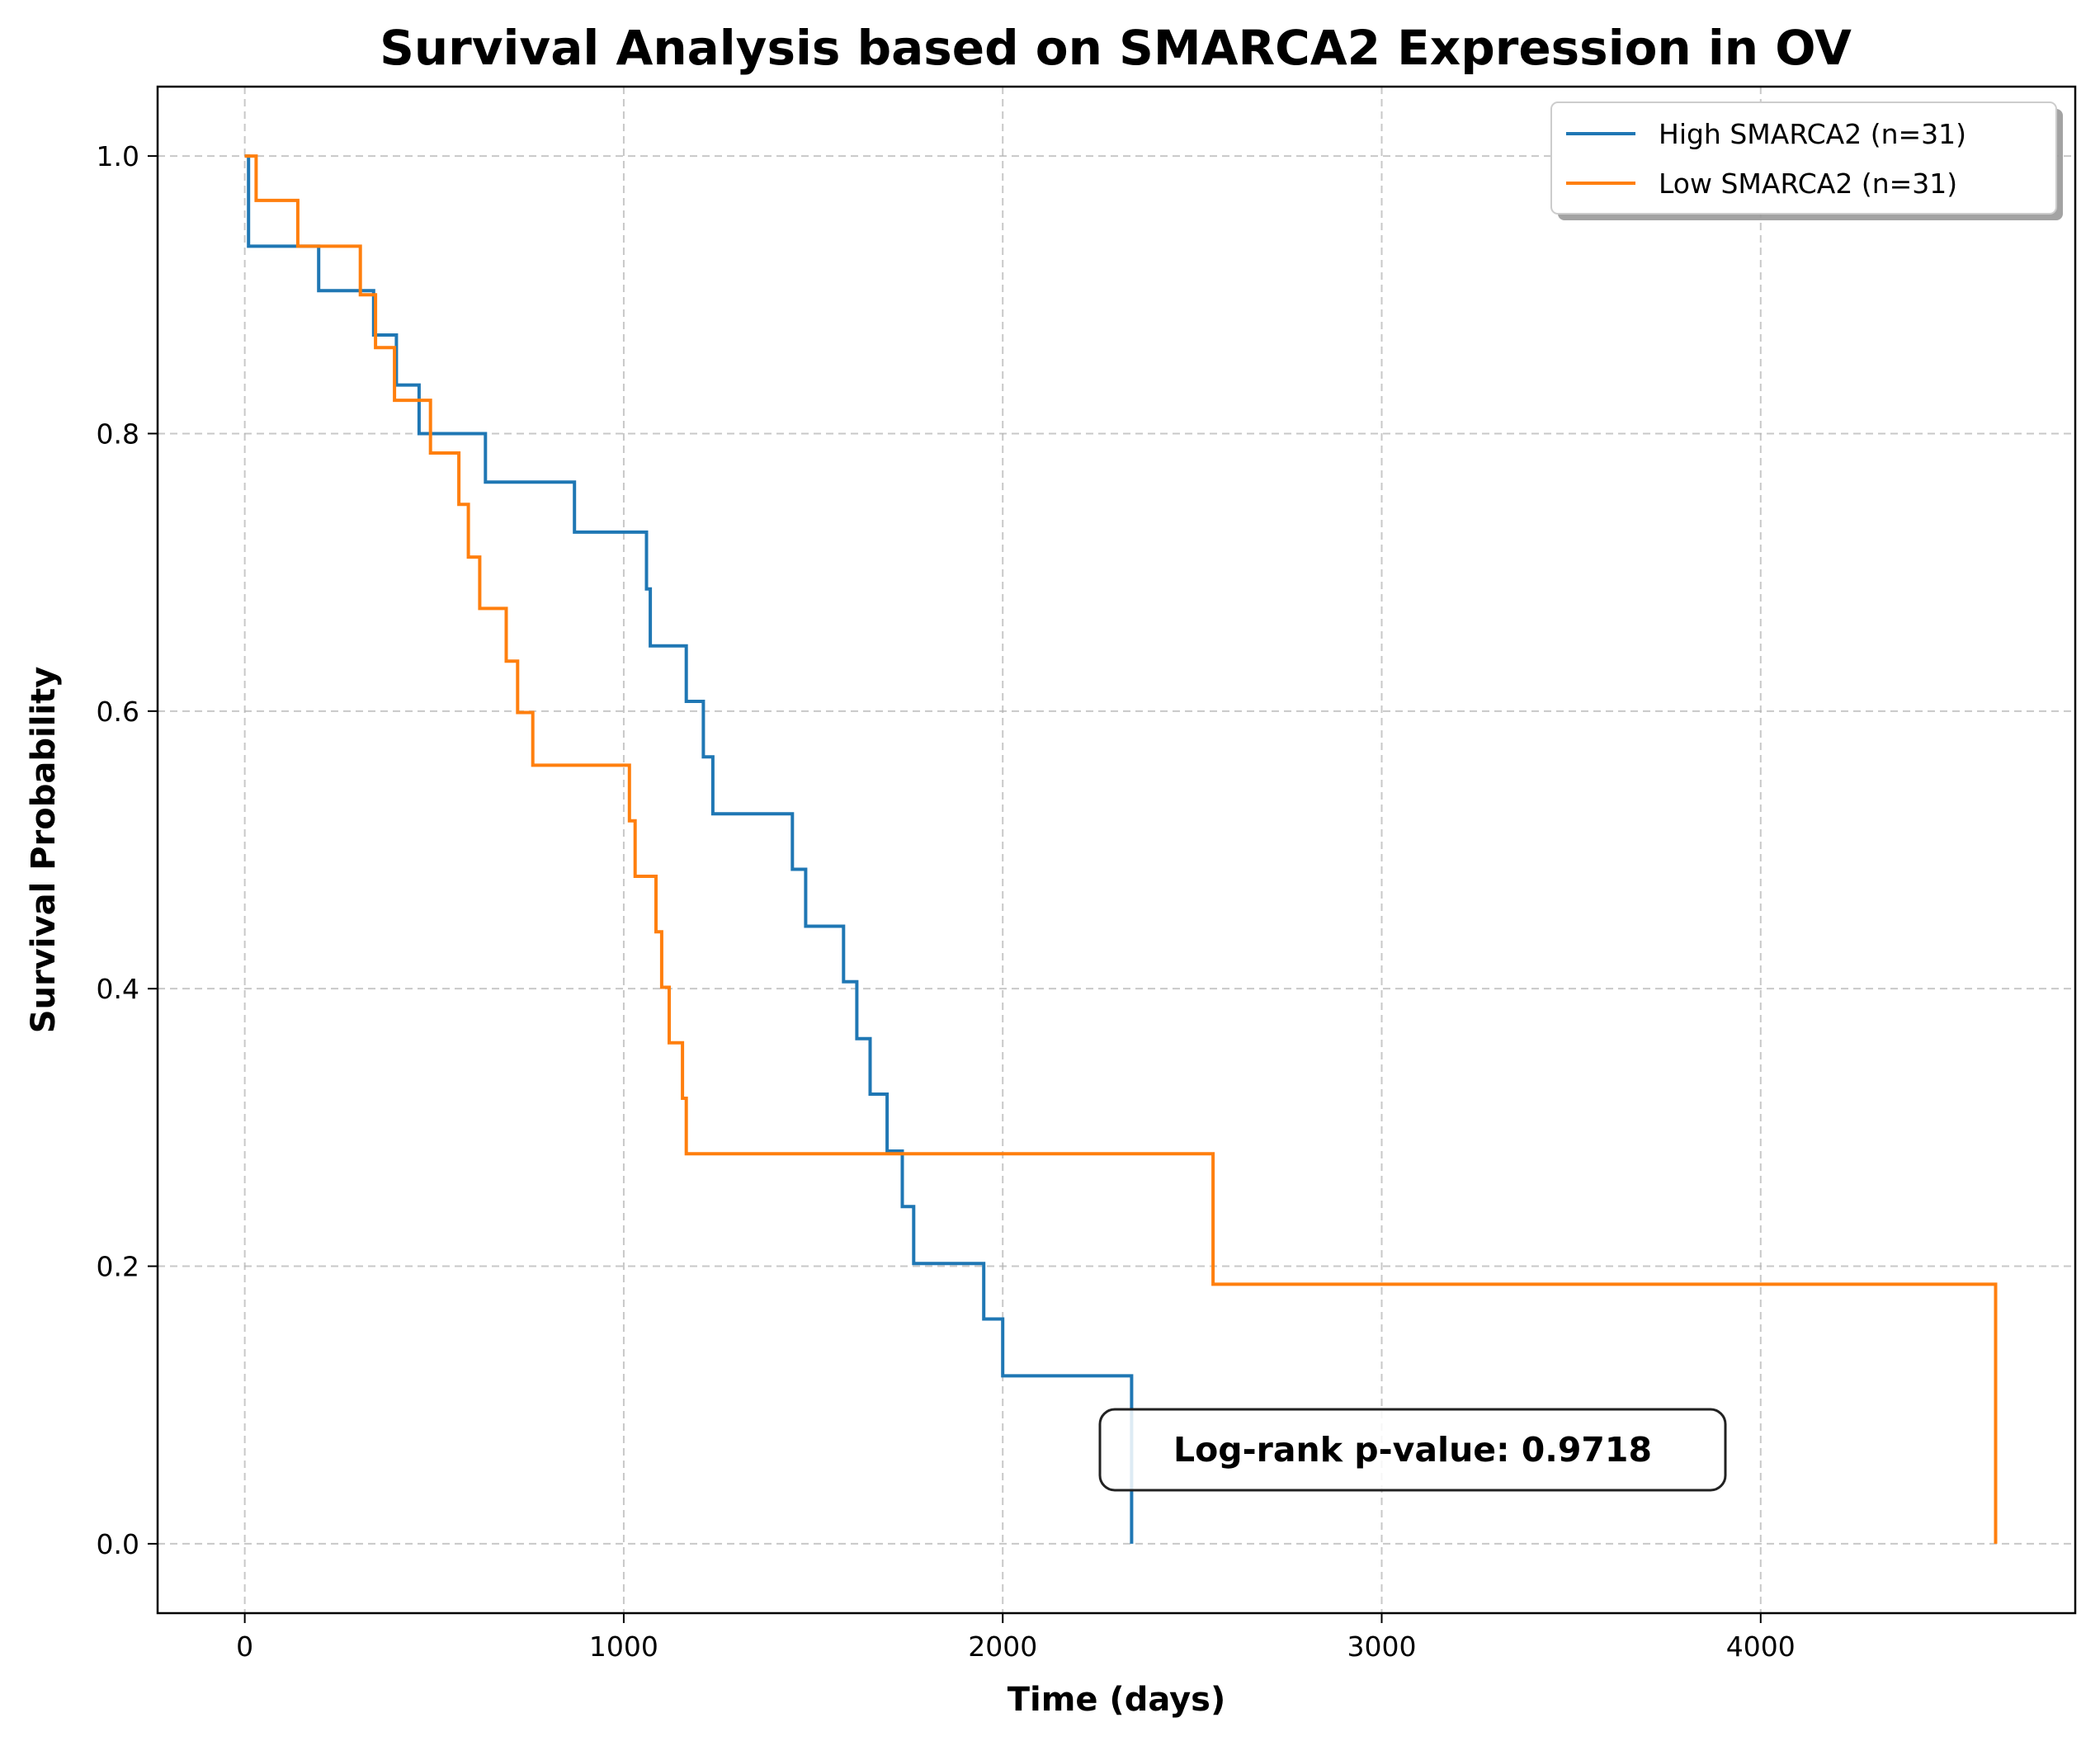 The image size is (2100, 1746). I want to click on y-tick-label: 0.4, so click(118, 989).